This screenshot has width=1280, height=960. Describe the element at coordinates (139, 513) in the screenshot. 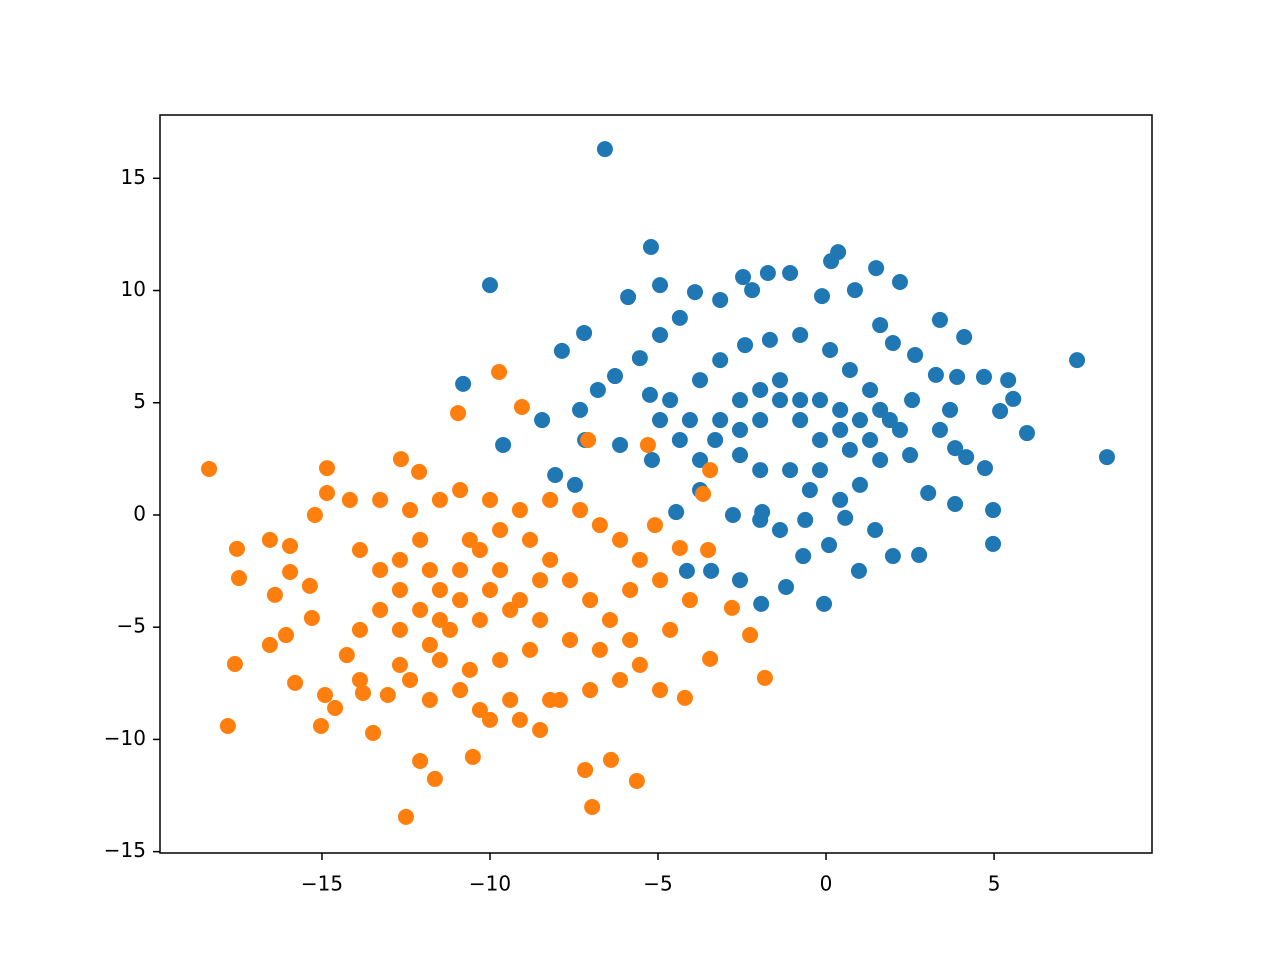

I see `y-tick-label: 0` at that location.